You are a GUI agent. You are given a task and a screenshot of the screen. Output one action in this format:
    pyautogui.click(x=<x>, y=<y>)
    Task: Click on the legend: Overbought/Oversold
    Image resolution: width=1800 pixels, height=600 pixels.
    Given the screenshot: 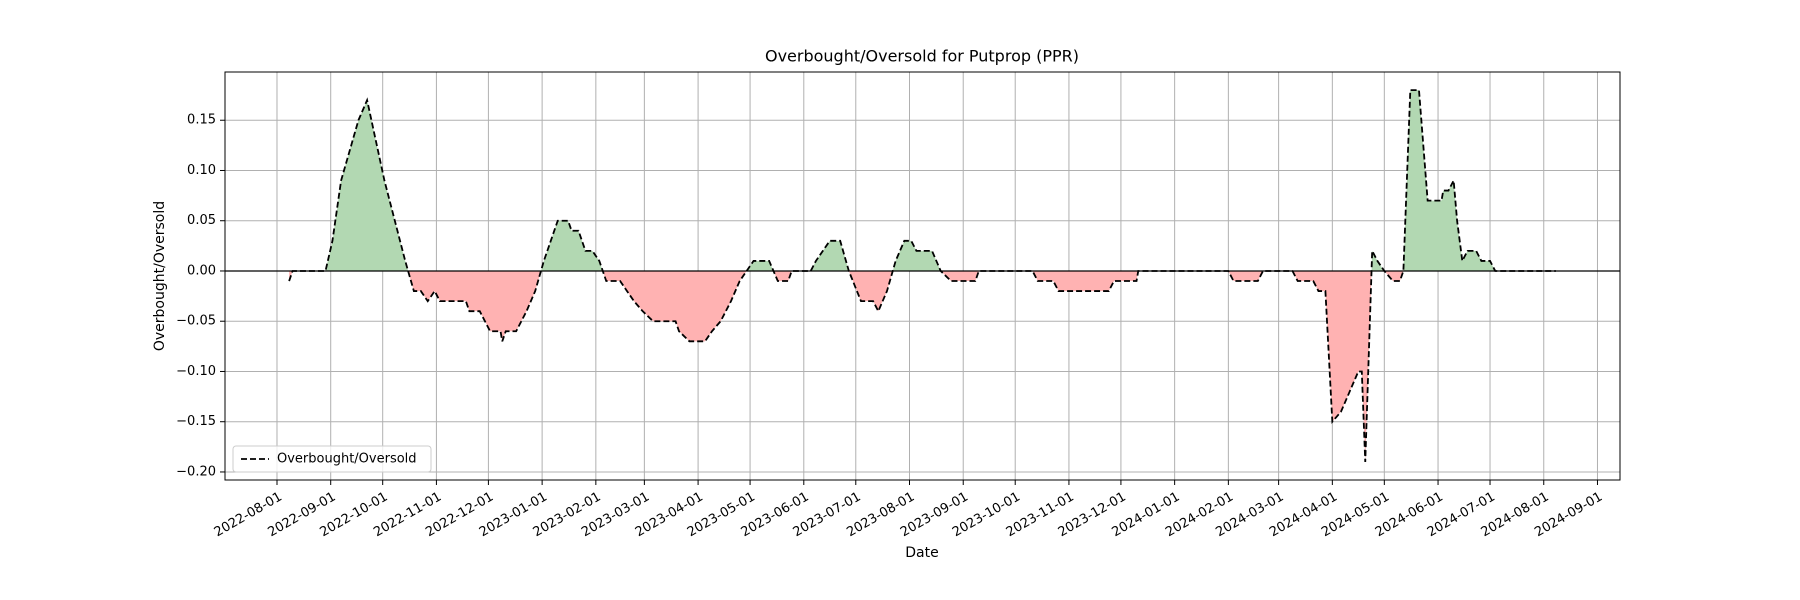 What is the action you would take?
    pyautogui.click(x=332, y=459)
    